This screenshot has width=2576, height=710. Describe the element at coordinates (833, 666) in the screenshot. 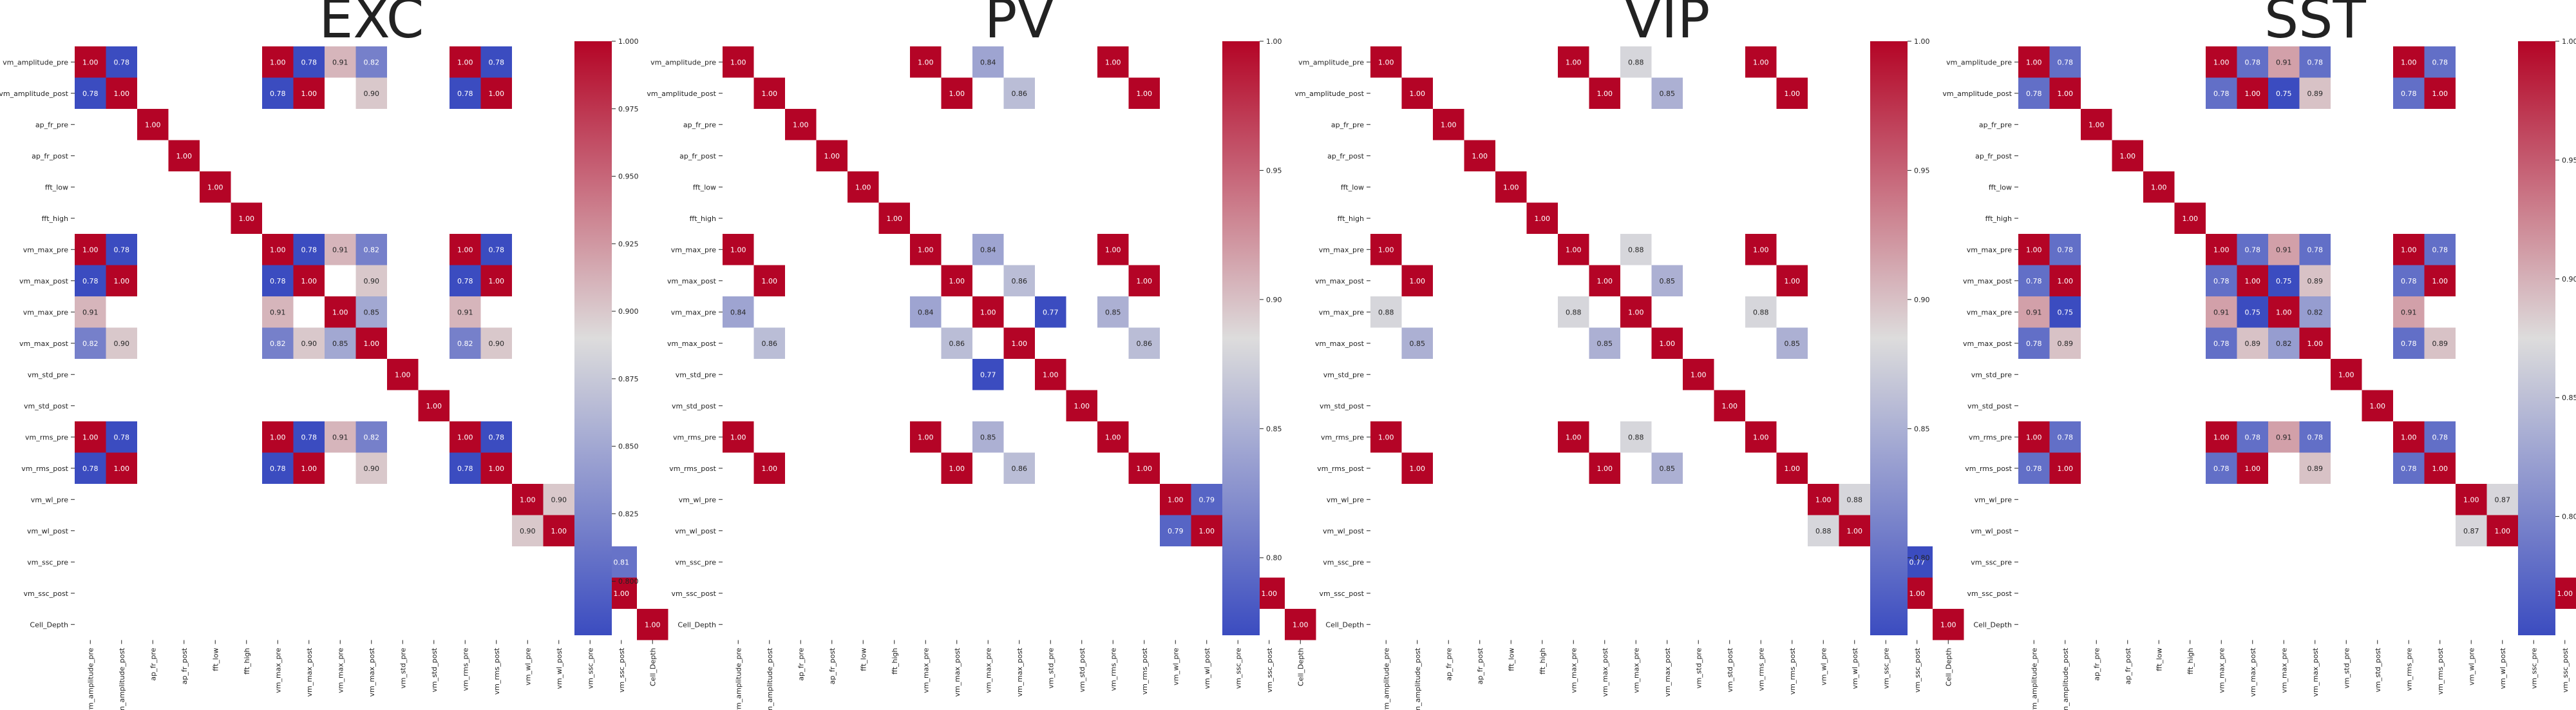

I see `col-tick-label: ap_fr_post` at that location.